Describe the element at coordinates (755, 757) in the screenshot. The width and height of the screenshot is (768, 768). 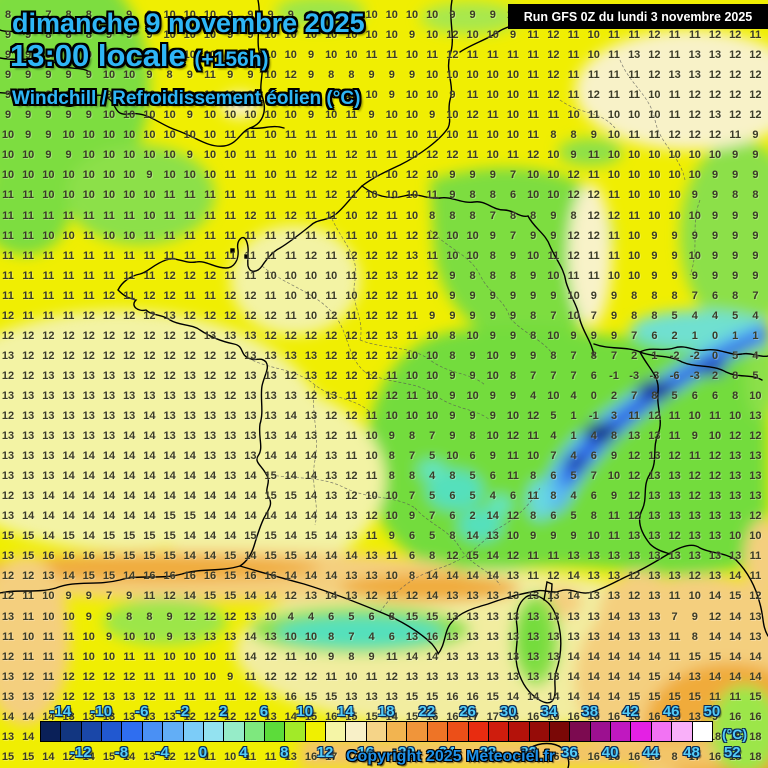
I see `grid-value: 18` at that location.